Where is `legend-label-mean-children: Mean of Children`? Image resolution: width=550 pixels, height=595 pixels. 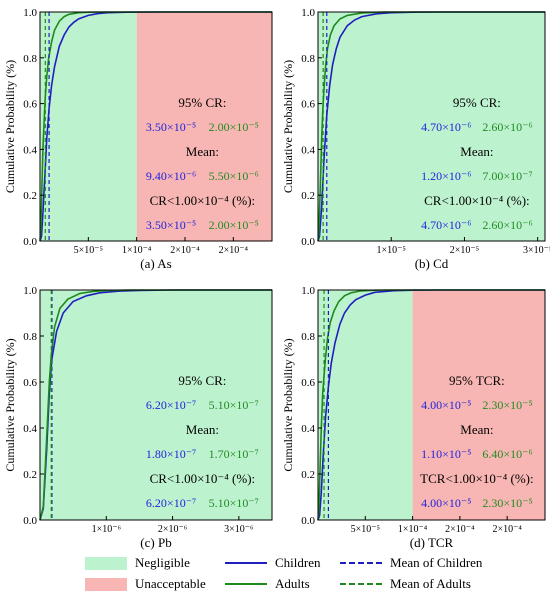 legend-label-mean-children: Mean of Children is located at coordinates (436, 562).